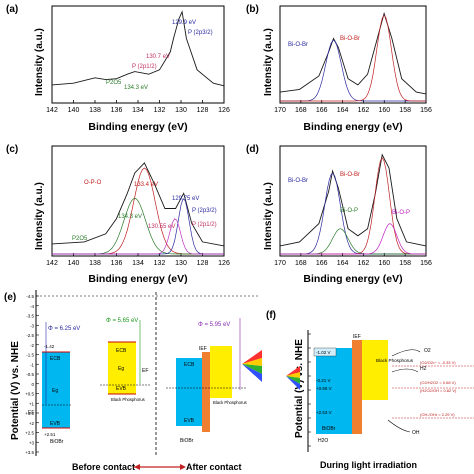 Image resolution: width=474 pixels, height=474 pixels. Describe the element at coordinates (399, 426) in the screenshot. I see `f-oh-arrow` at that location.